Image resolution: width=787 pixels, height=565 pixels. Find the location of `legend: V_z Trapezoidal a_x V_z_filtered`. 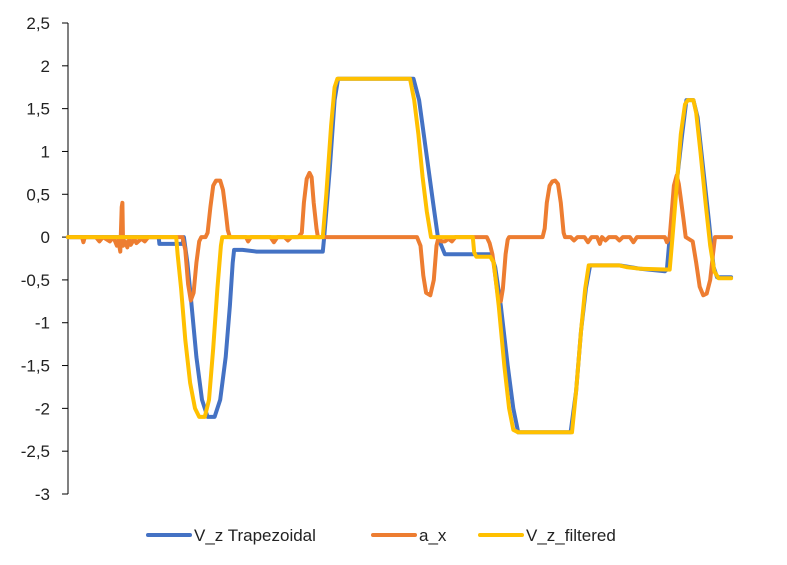

legend: V_z Trapezoidal a_x V_z_filtered is located at coordinates (381, 535).